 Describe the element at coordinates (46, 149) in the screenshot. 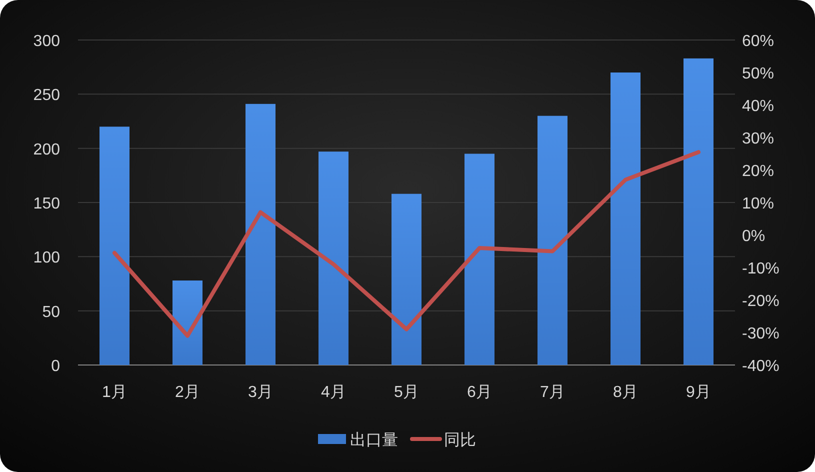

I see `y-tick-label: 200` at that location.